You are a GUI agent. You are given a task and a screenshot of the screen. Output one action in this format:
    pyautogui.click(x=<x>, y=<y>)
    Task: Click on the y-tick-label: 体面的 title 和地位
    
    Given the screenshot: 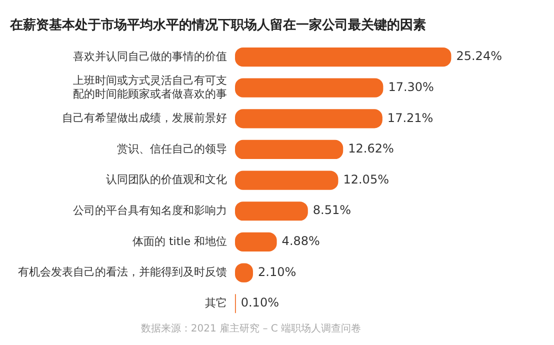 What is the action you would take?
    pyautogui.click(x=179, y=241)
    